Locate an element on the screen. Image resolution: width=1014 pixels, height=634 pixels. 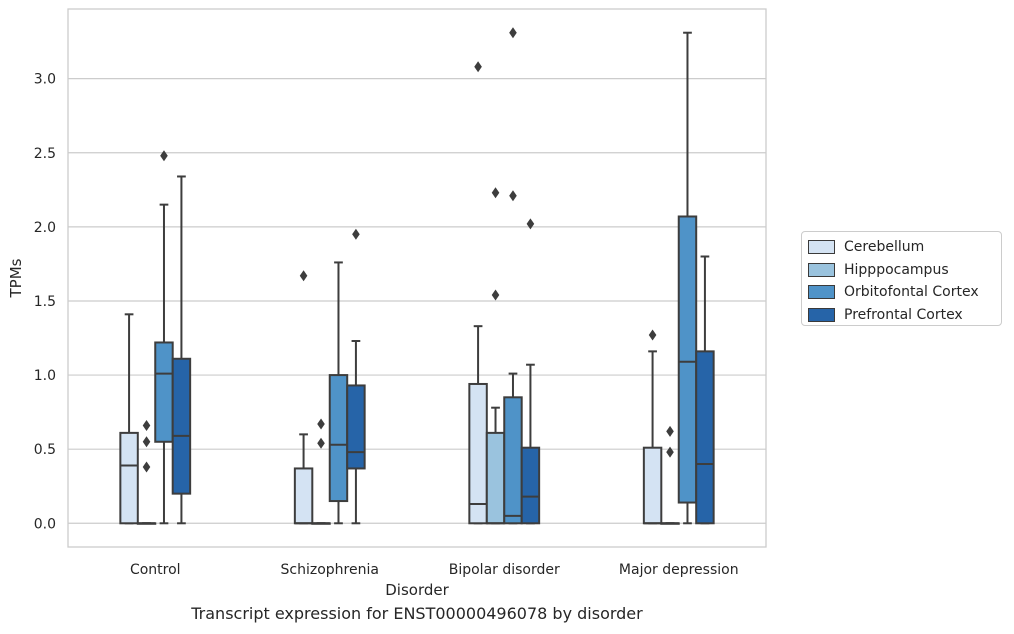
y-axis-ticks: 0.0 0.5 1.0 1.5 2.0 2.5 3.0 is located at coordinates (45, 302).